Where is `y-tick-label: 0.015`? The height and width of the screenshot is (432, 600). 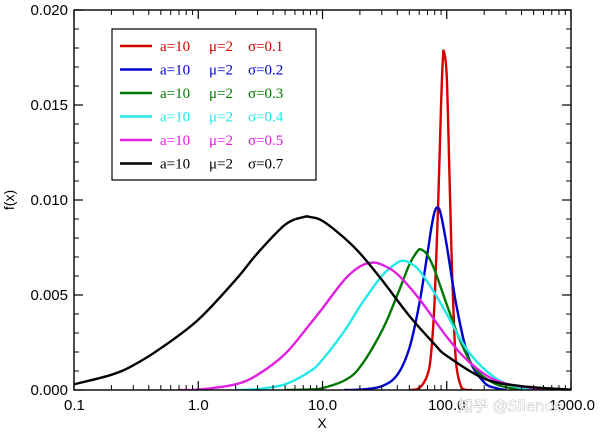 y-tick-label: 0.015 is located at coordinates (49, 105).